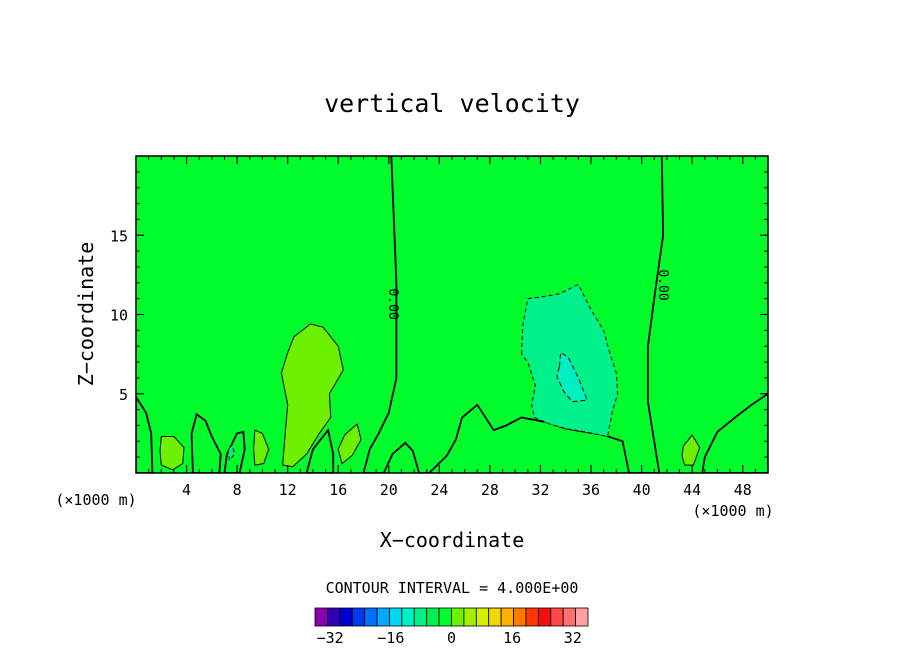 The width and height of the screenshot is (904, 654). I want to click on x-tick-label: 16, so click(338, 490).